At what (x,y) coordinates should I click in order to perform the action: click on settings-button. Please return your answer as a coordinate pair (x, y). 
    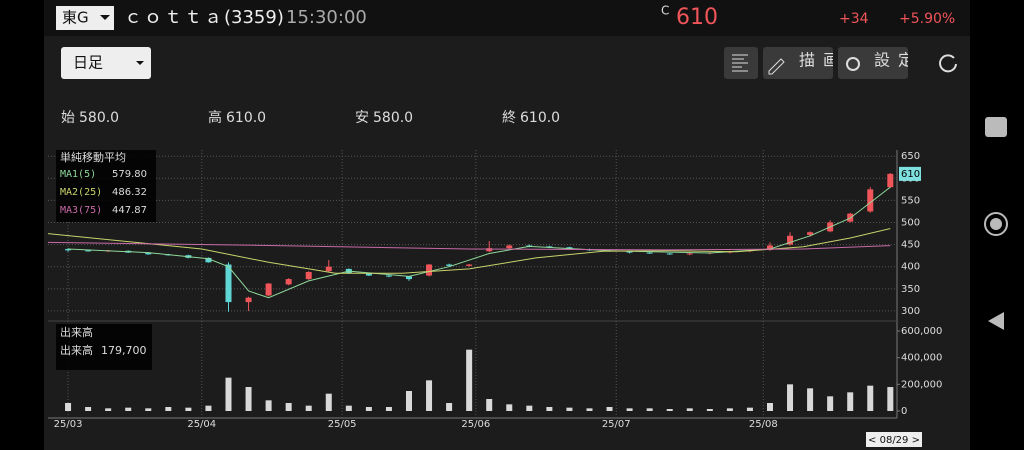
    Looking at the image, I should click on (873, 63).